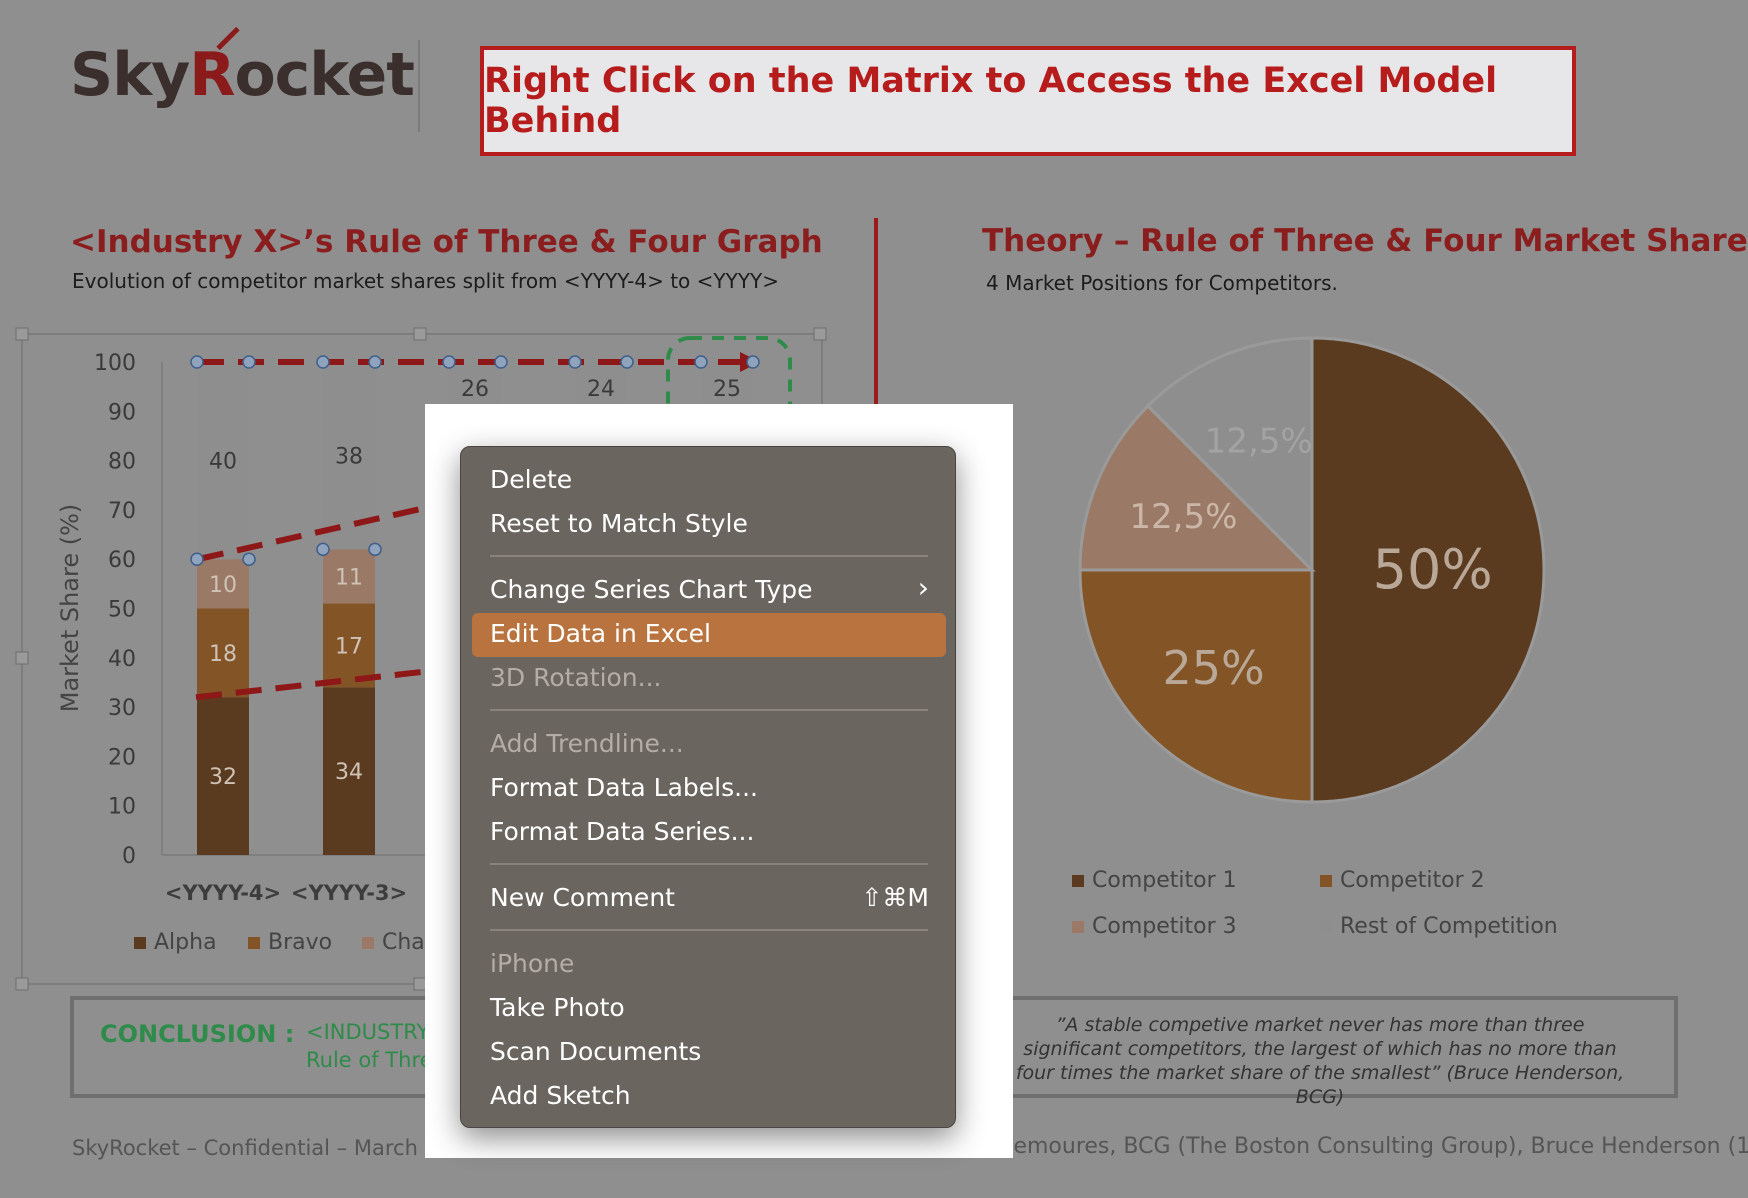 The width and height of the screenshot is (1748, 1198). I want to click on menu-highlight, so click(709, 635).